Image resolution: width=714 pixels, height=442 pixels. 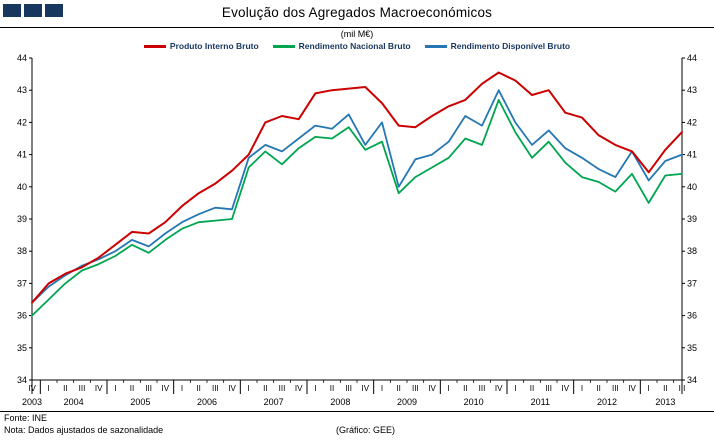 I want to click on y-axis-label-left: 35, so click(x=22, y=348).